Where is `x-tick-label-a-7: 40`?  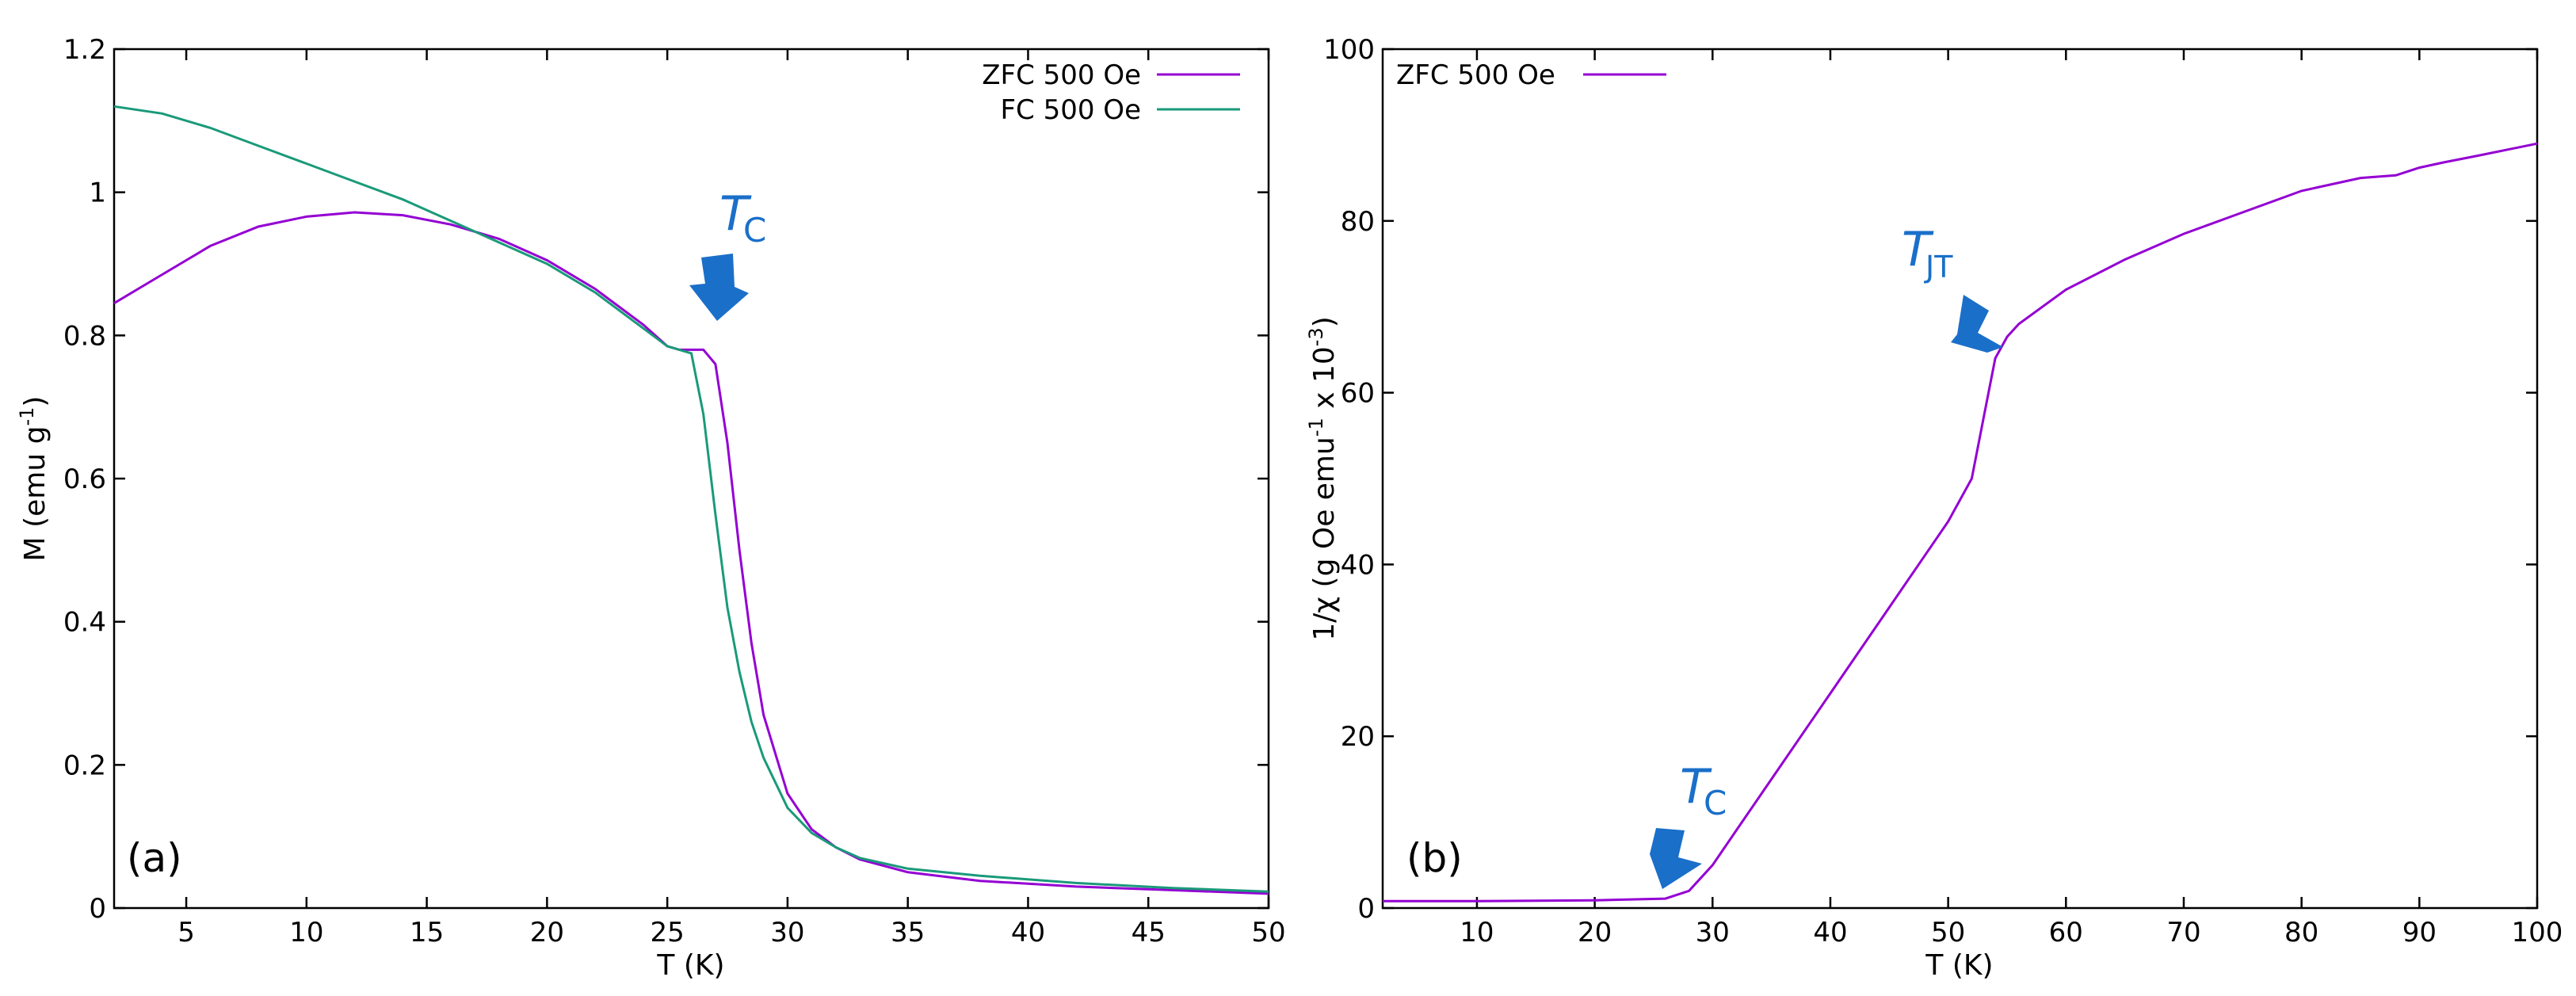 x-tick-label-a-7: 40 is located at coordinates (1028, 932).